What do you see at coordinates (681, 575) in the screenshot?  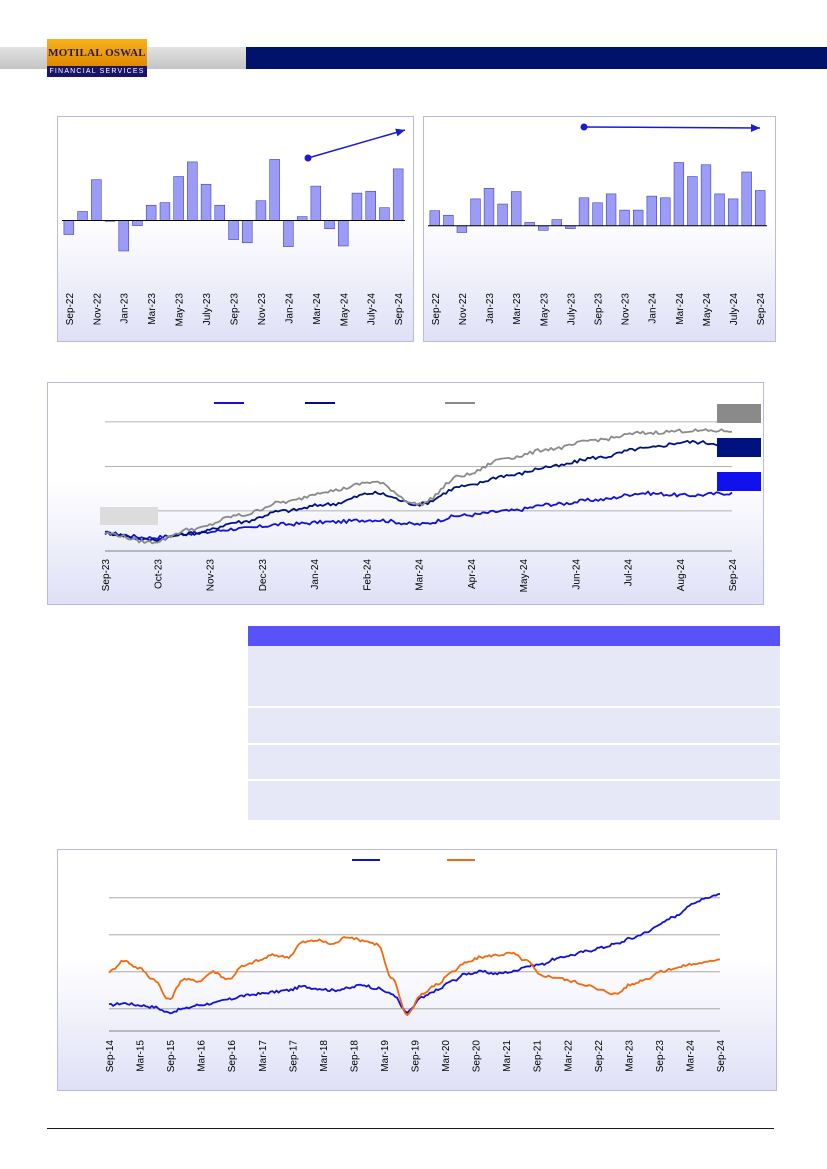 I see `x-tick-label: Aug-24` at bounding box center [681, 575].